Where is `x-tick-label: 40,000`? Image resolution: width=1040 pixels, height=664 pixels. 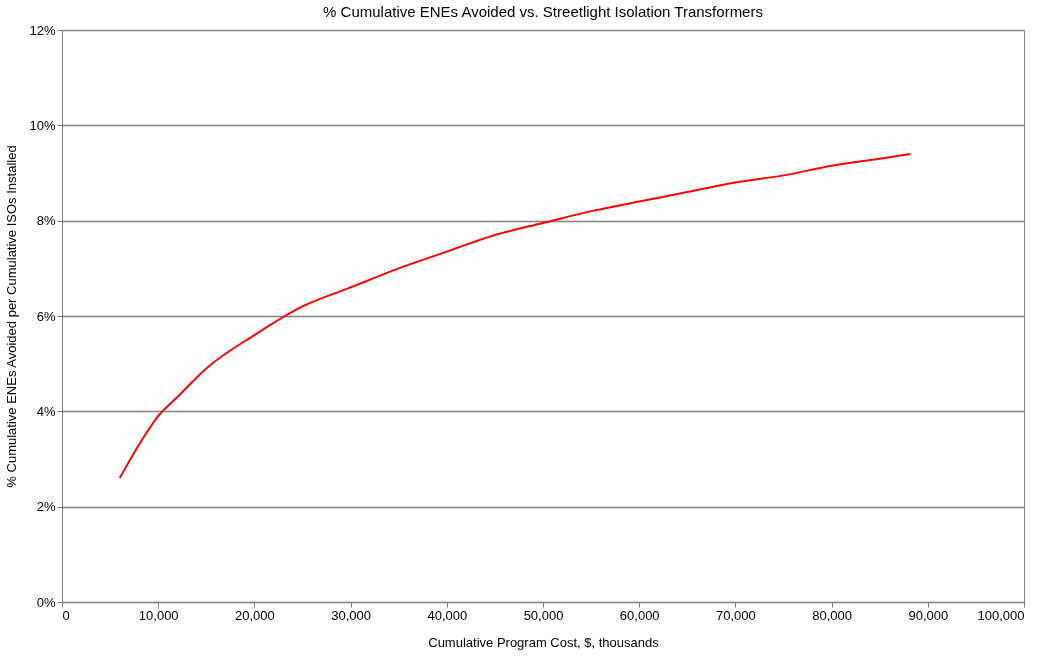
x-tick-label: 40,000 is located at coordinates (447, 615).